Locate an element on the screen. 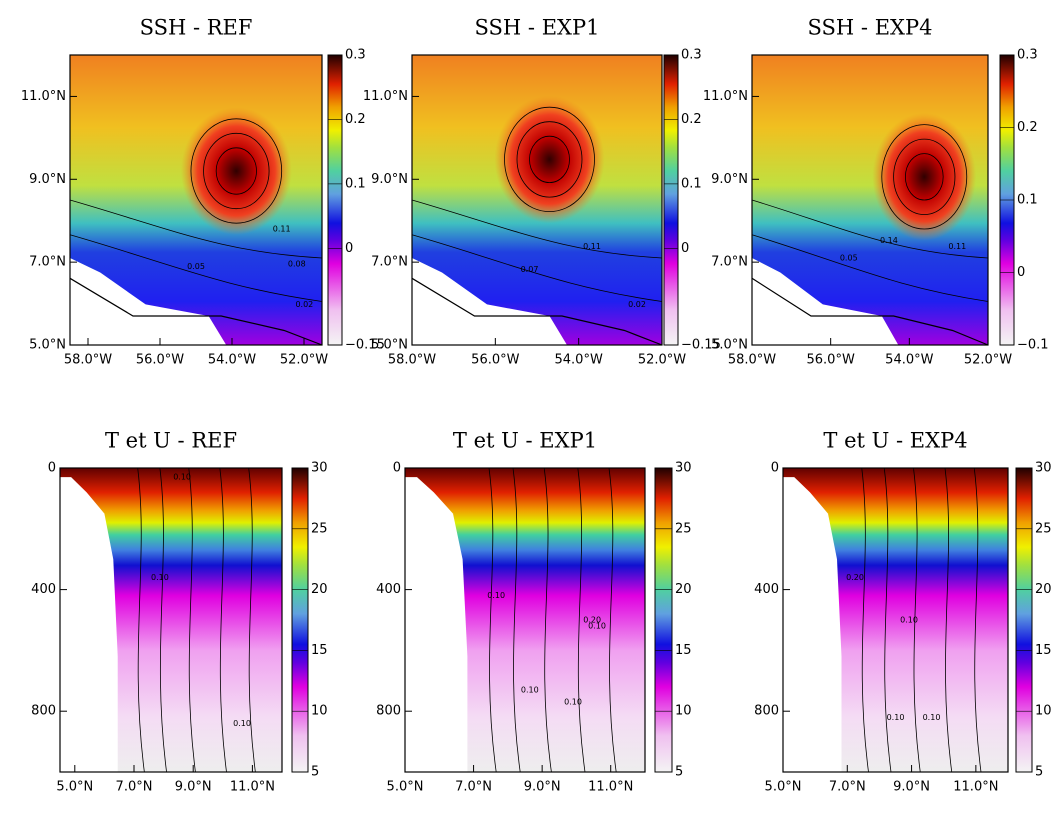 This screenshot has height=813, width=1060. y-tick-label: 11.0°N is located at coordinates (725, 96).